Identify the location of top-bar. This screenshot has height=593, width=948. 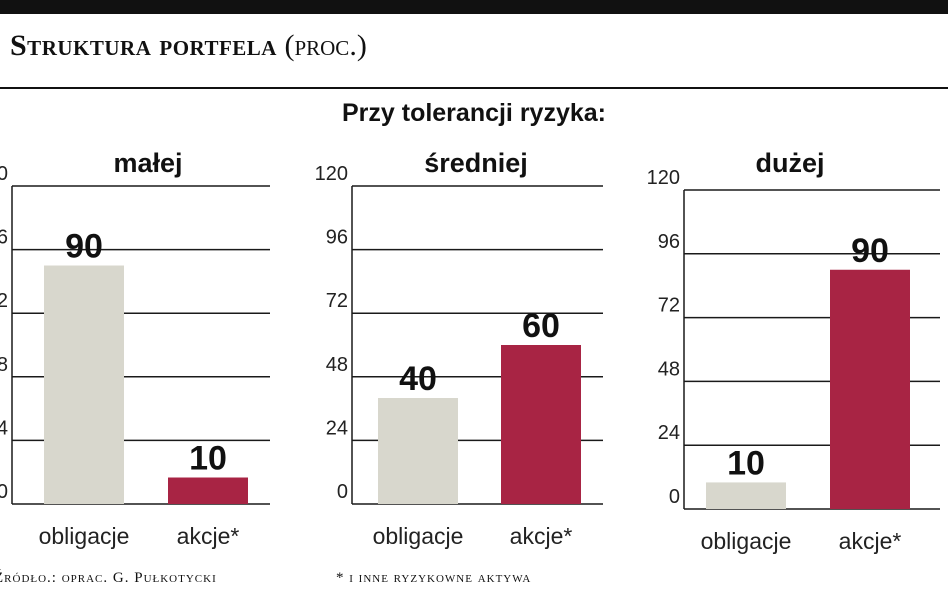
(474, 7).